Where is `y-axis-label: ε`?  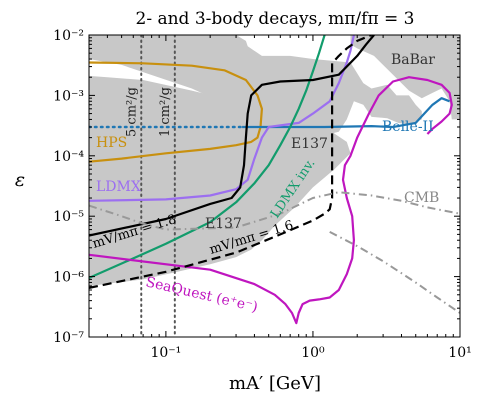 y-axis-label: ε is located at coordinates (20, 180).